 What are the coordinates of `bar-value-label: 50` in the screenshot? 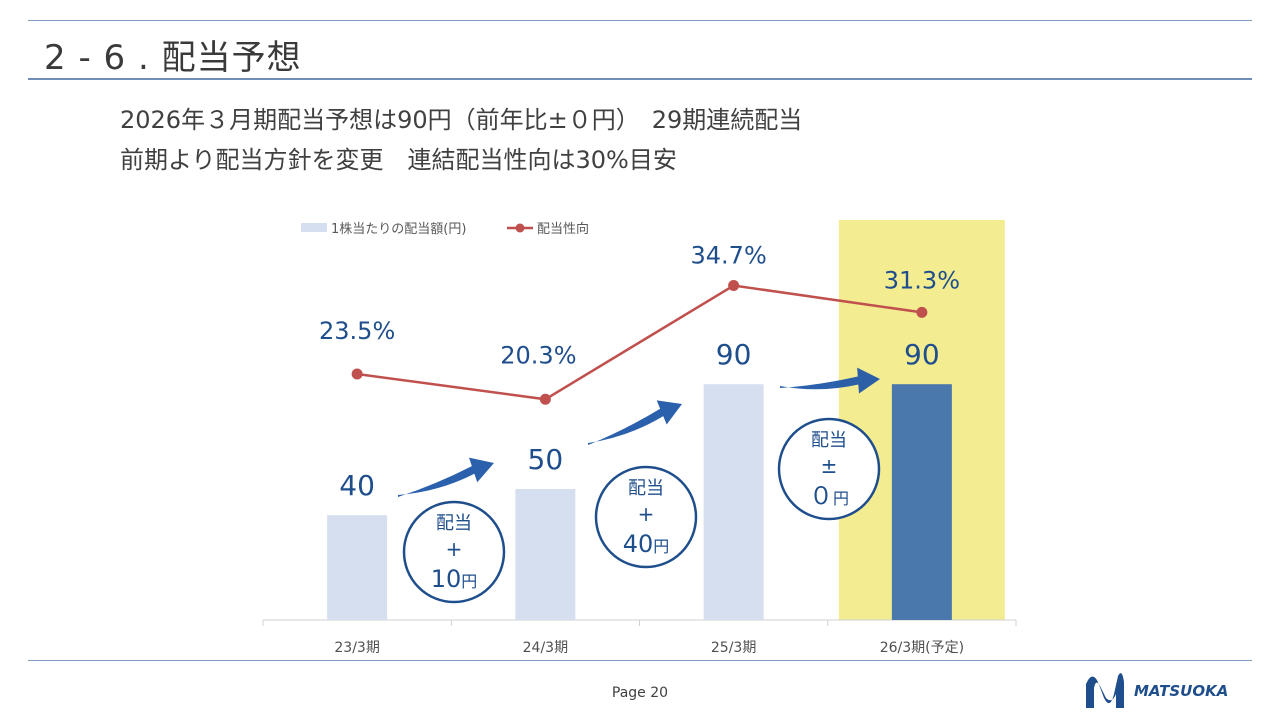 It's located at (546, 459).